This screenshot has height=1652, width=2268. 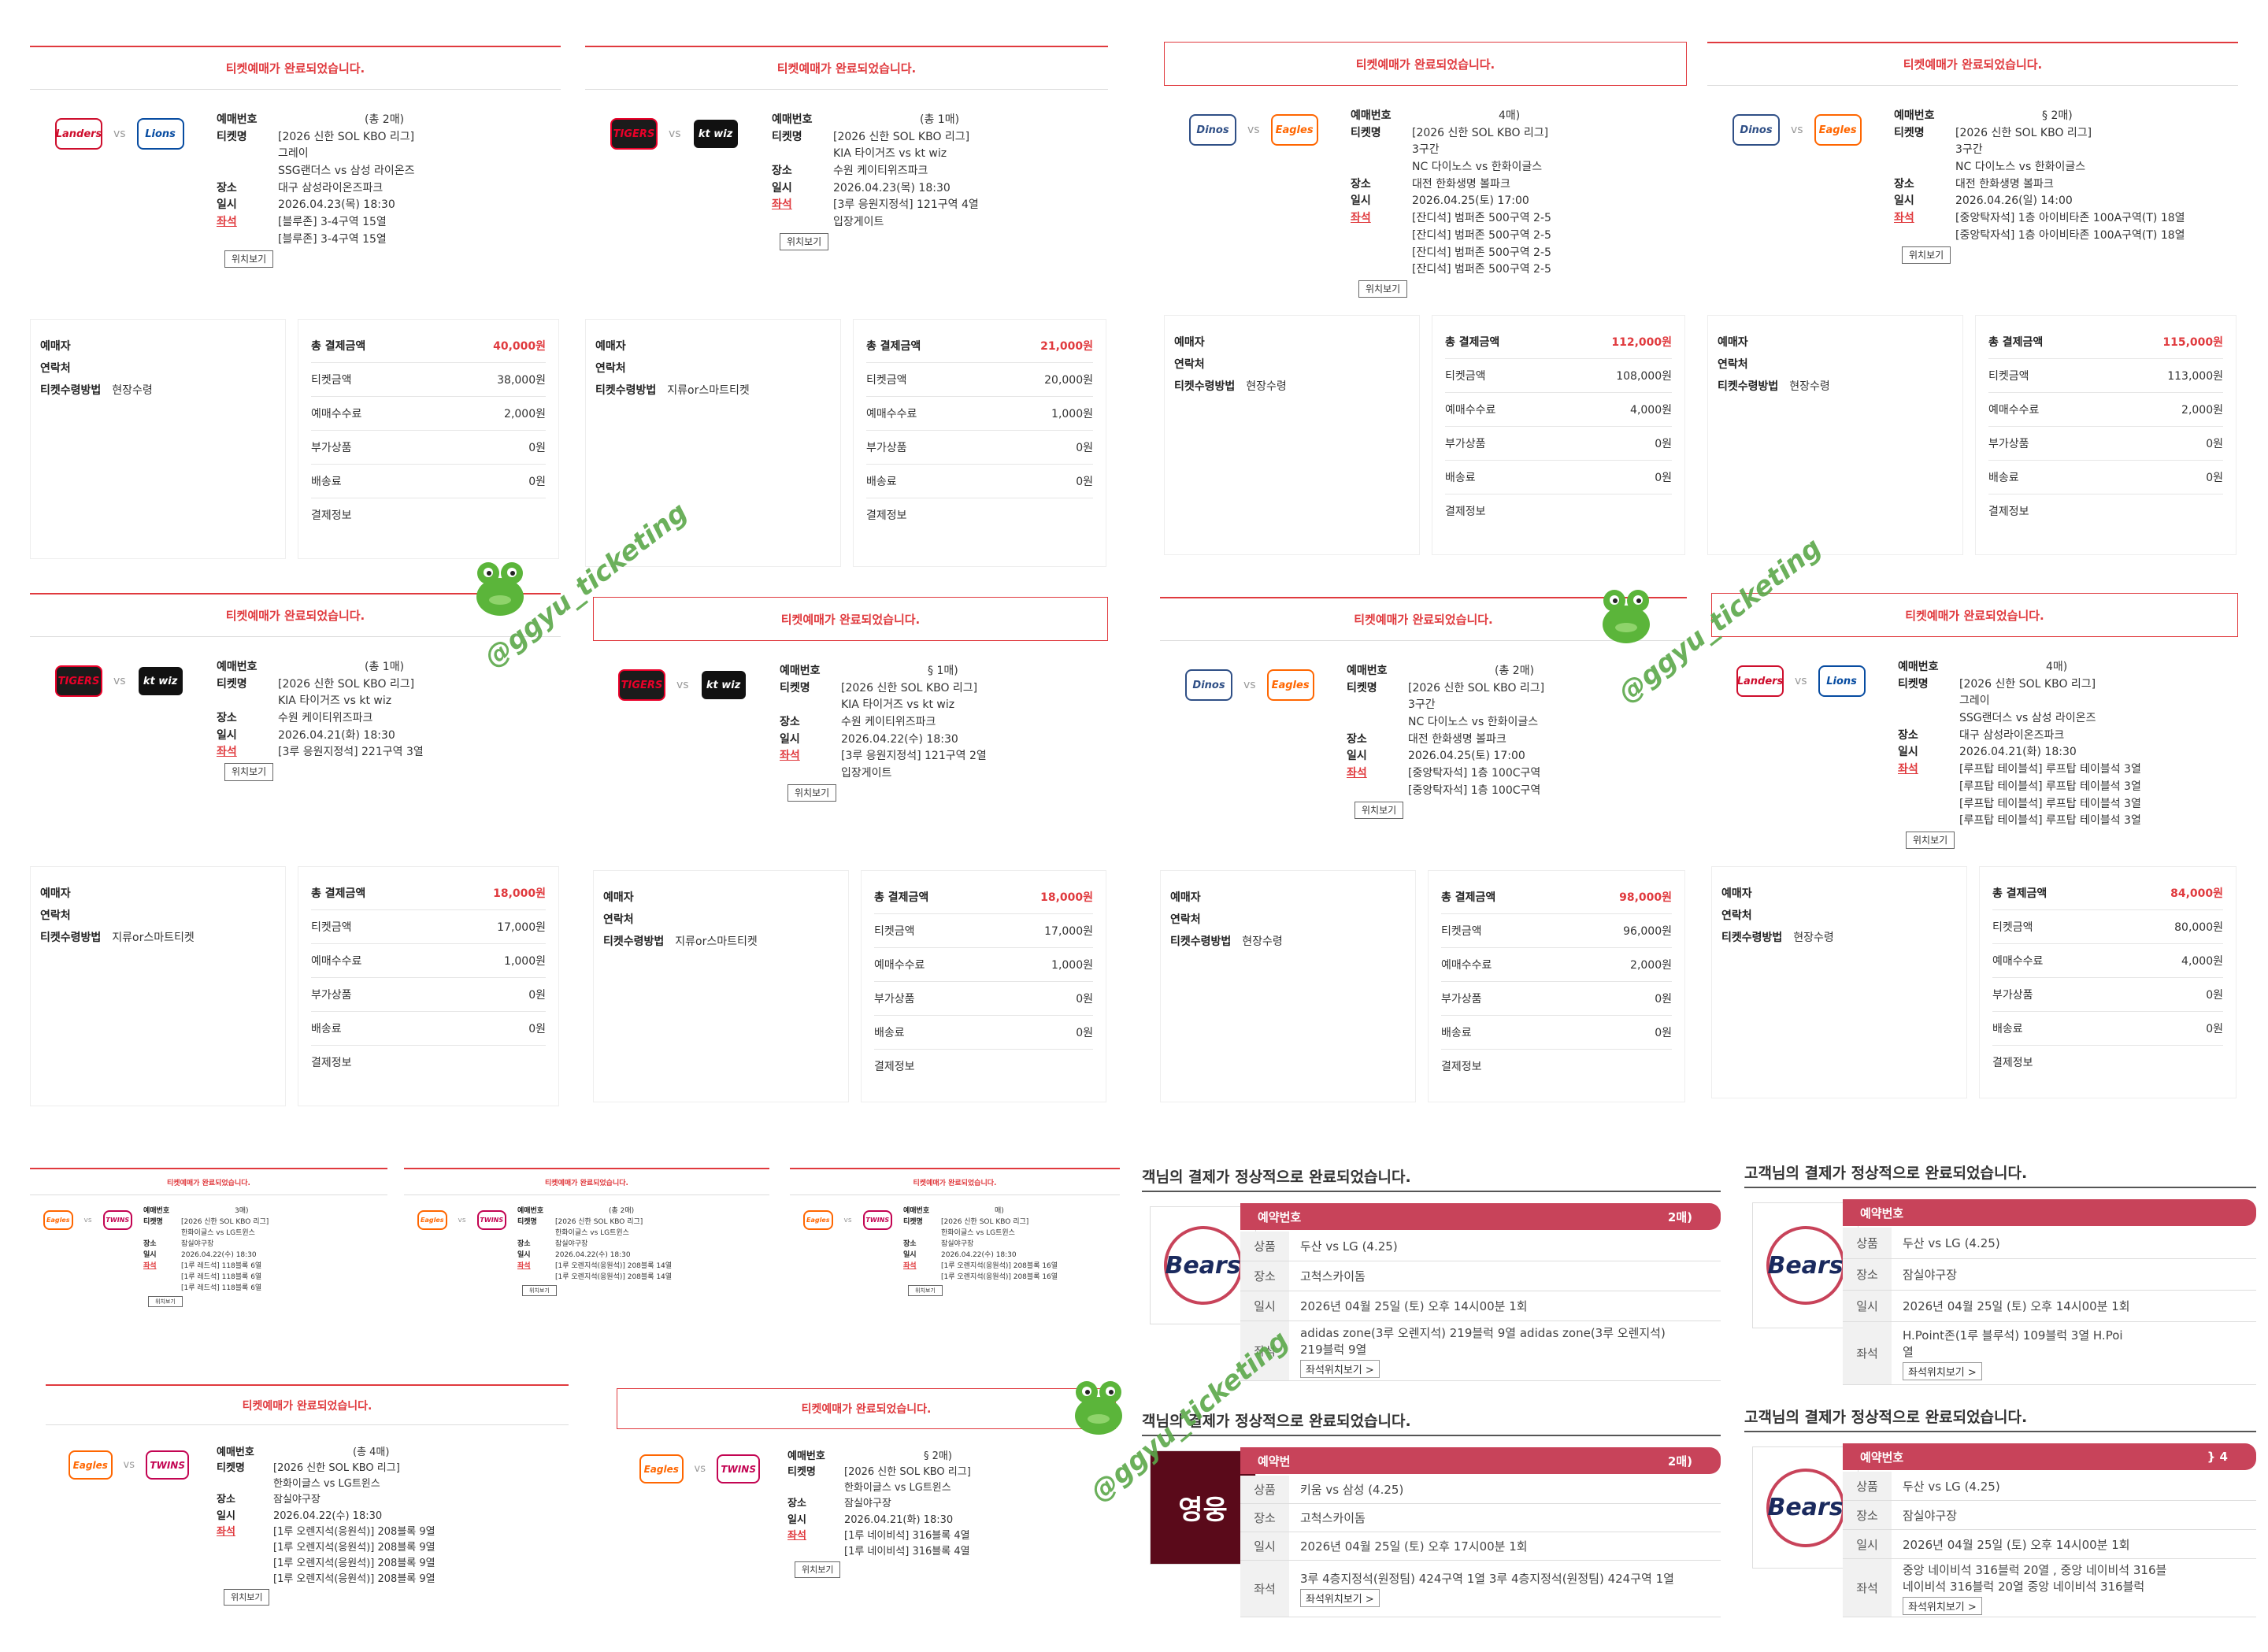 What do you see at coordinates (1867, 1306) in the screenshot?
I see `detail-label: 일시` at bounding box center [1867, 1306].